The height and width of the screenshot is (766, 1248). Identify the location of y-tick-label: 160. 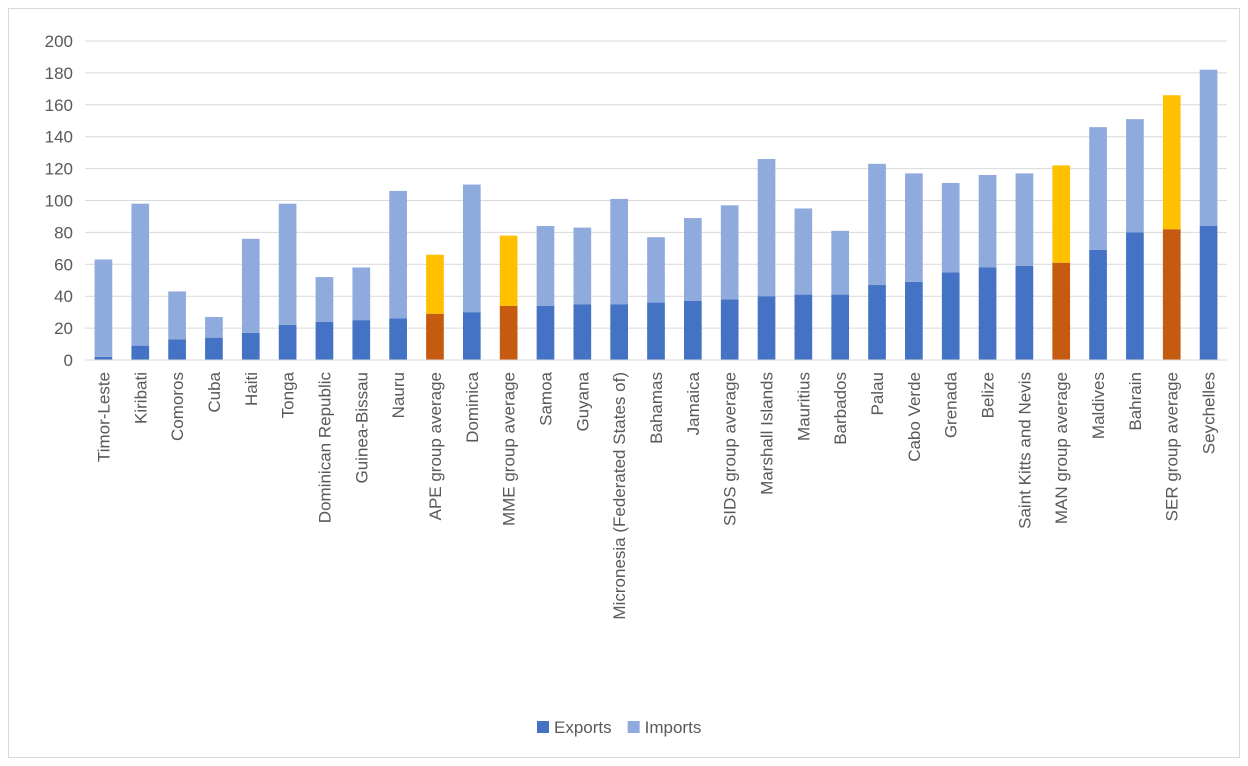
(59, 105).